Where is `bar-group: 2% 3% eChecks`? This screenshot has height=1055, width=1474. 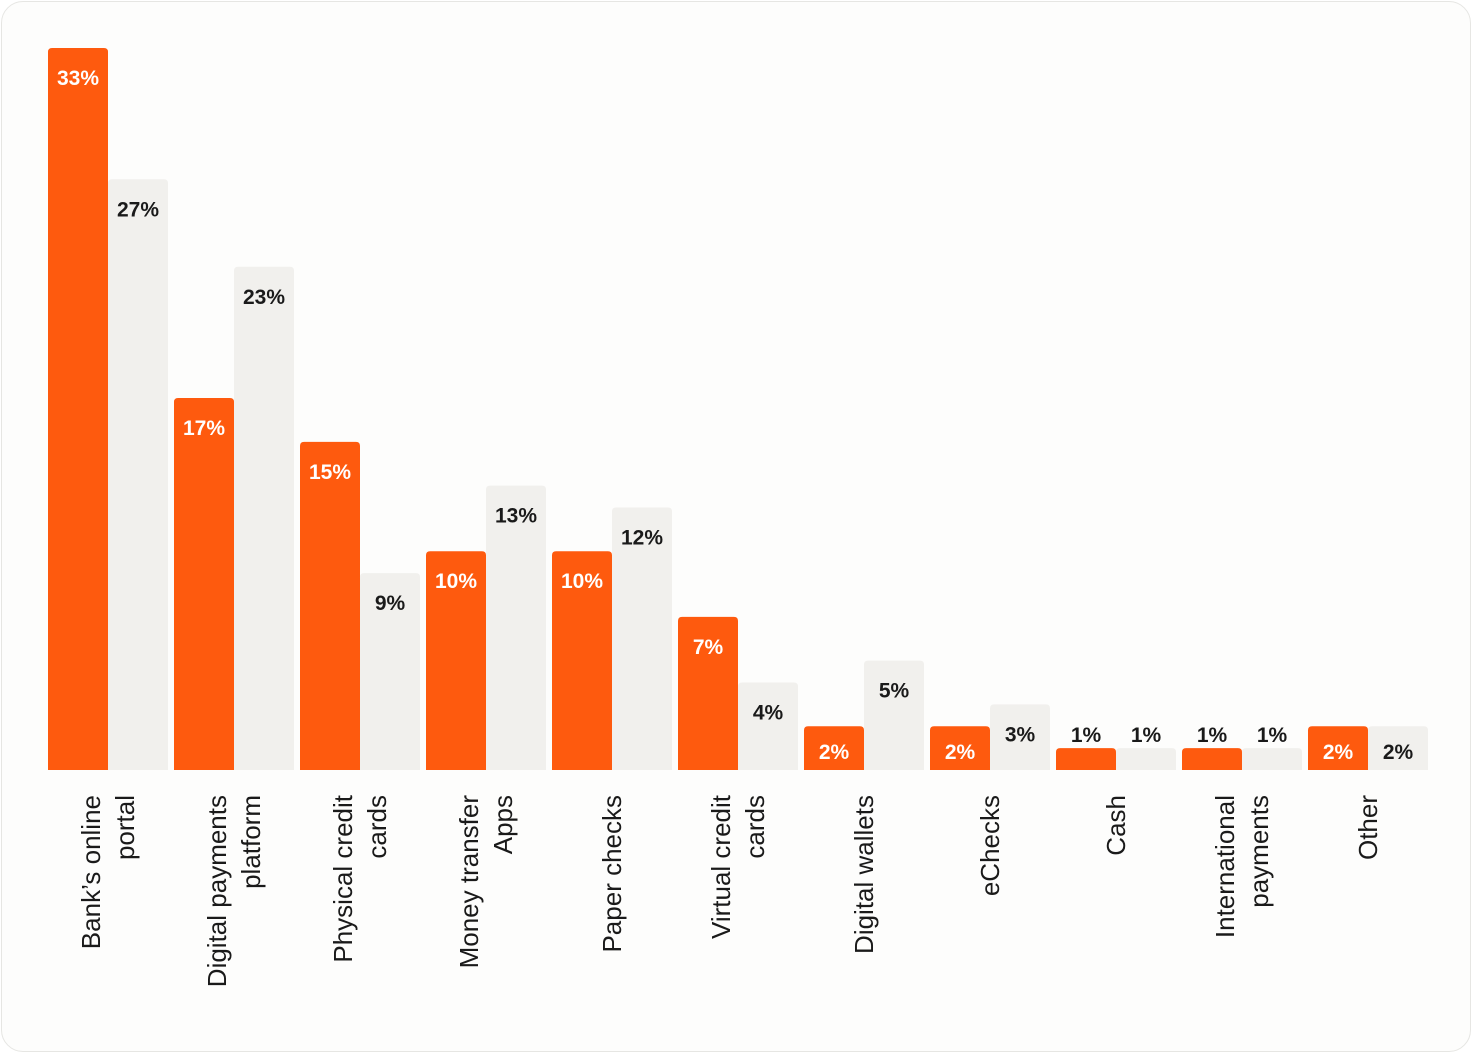 bar-group: 2% 3% eChecks is located at coordinates (990, 800).